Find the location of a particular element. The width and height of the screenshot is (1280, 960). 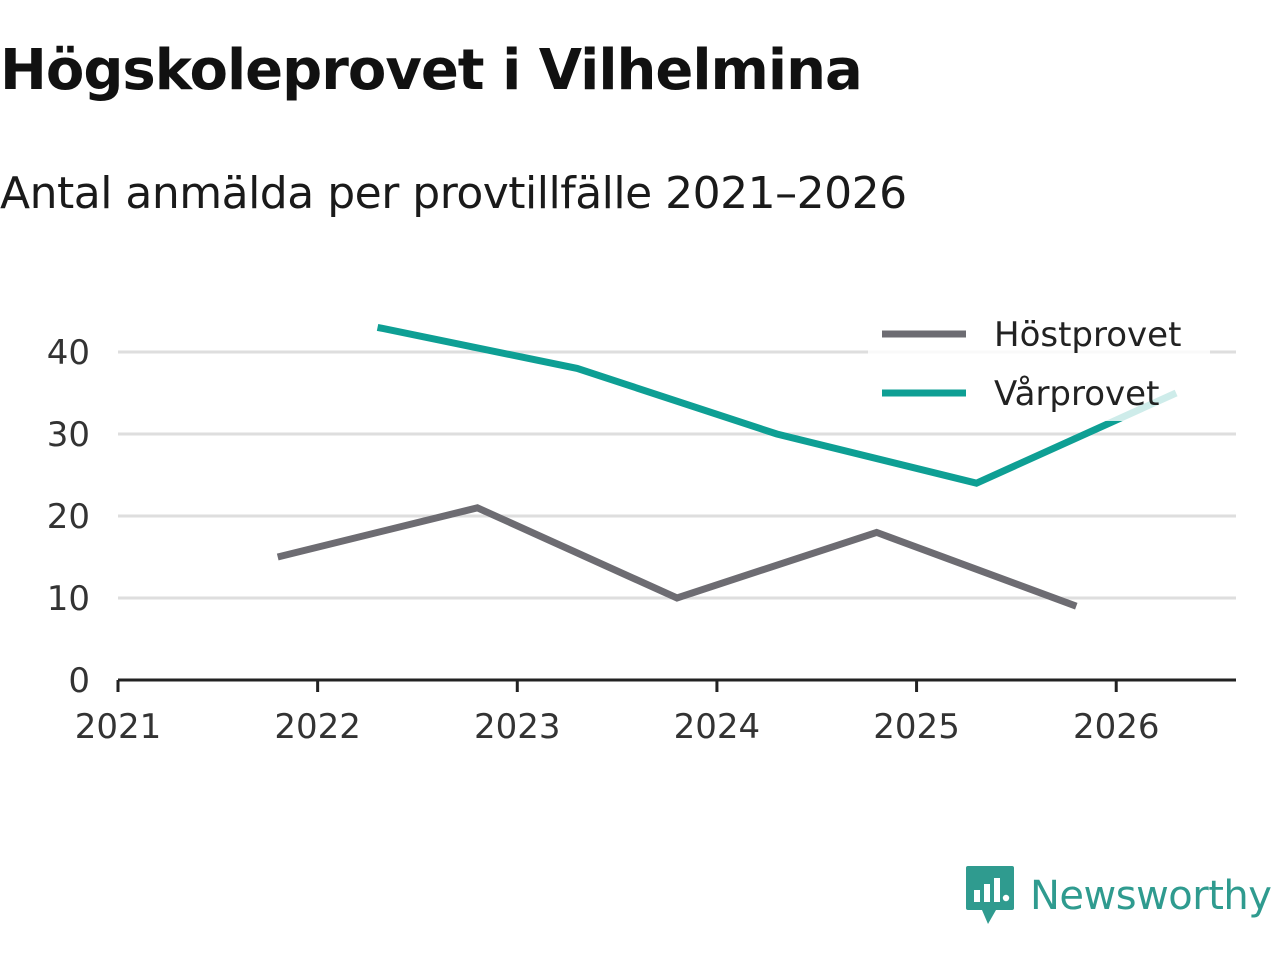

y-tick-label: 20 is located at coordinates (68, 517).